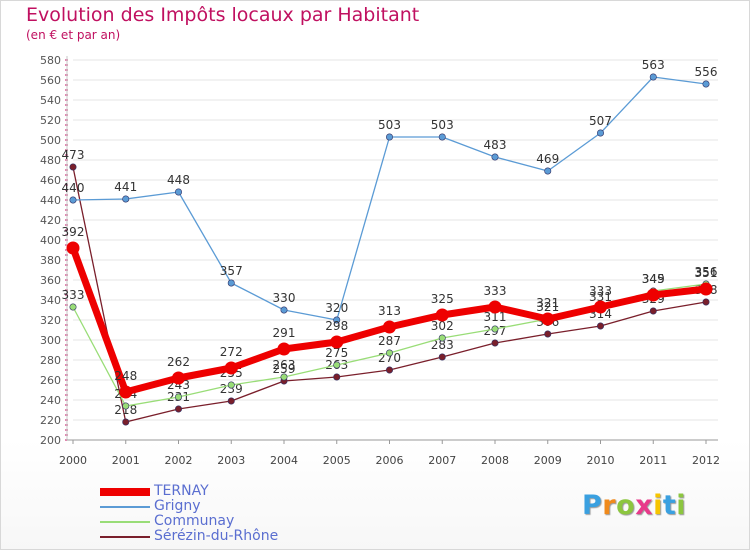 This screenshot has width=750, height=550. I want to click on series-point-communay-2002, so click(179, 397).